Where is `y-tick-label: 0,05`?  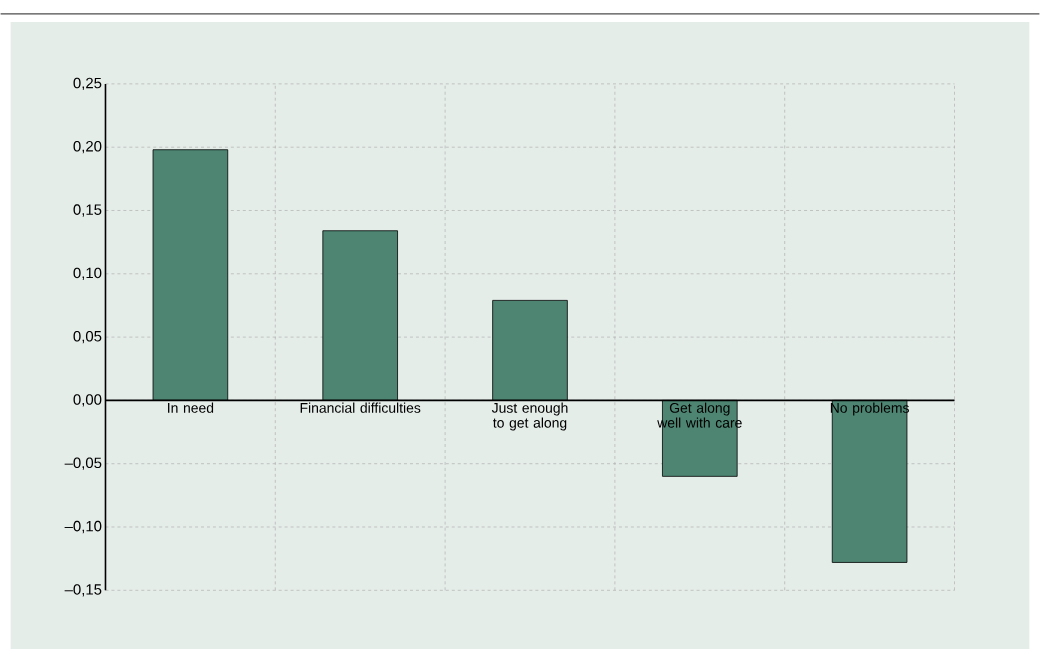
y-tick-label: 0,05 is located at coordinates (87, 337).